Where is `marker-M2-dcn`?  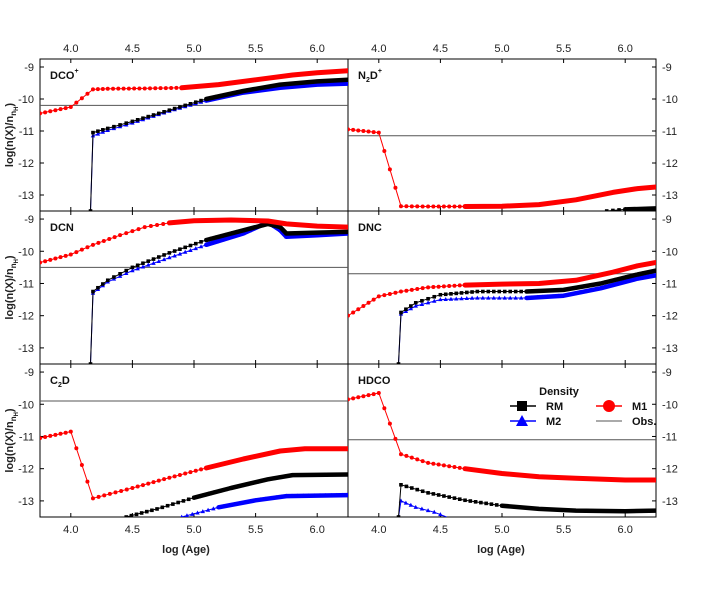 marker-M2-dcn is located at coordinates (126, 273).